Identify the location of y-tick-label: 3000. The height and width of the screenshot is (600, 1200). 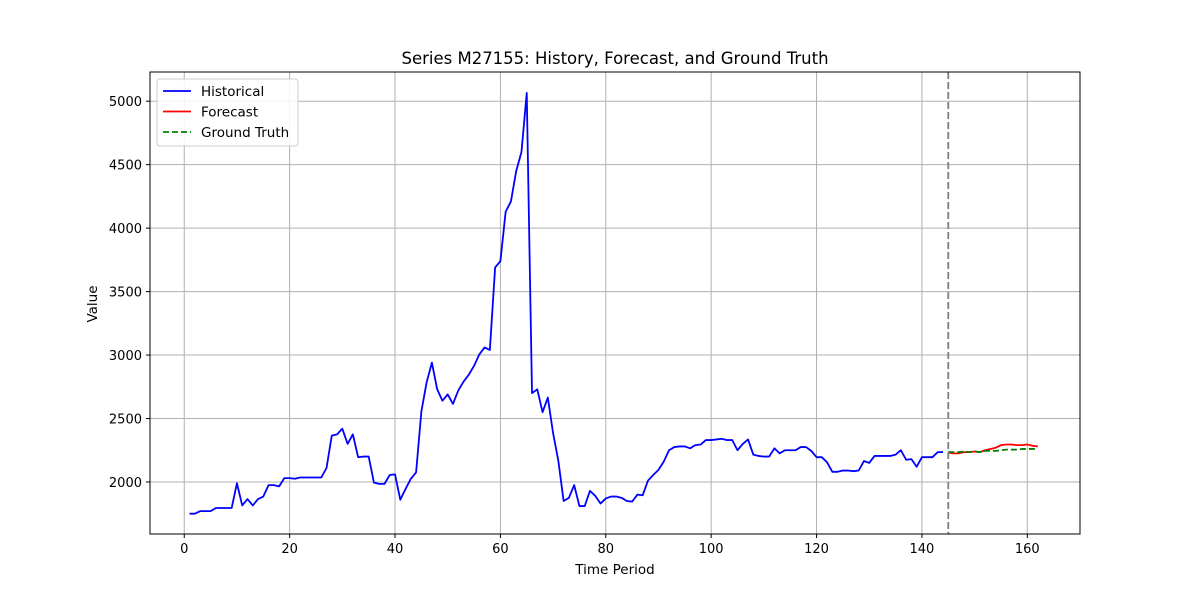
(125, 356).